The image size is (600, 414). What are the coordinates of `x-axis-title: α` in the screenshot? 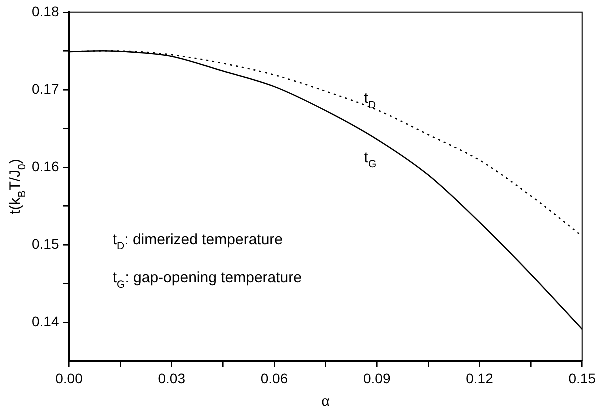 It's located at (326, 401).